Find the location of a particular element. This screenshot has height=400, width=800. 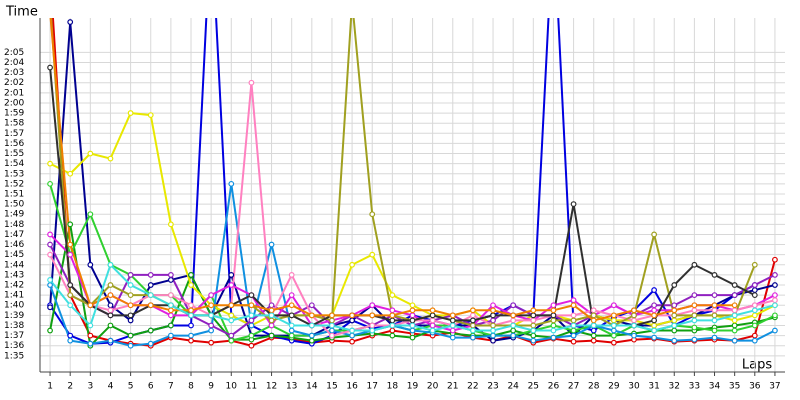

x-tick-label: 17 is located at coordinates (372, 387).